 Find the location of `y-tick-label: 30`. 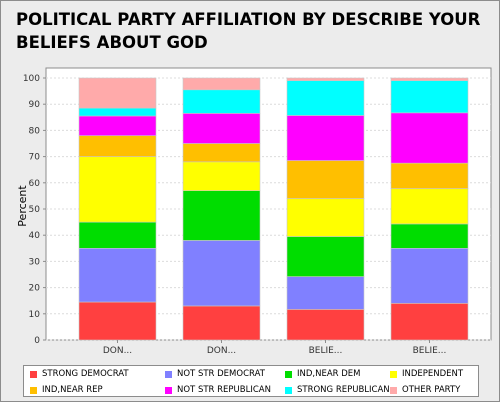

y-tick-label: 30 is located at coordinates (35, 262).